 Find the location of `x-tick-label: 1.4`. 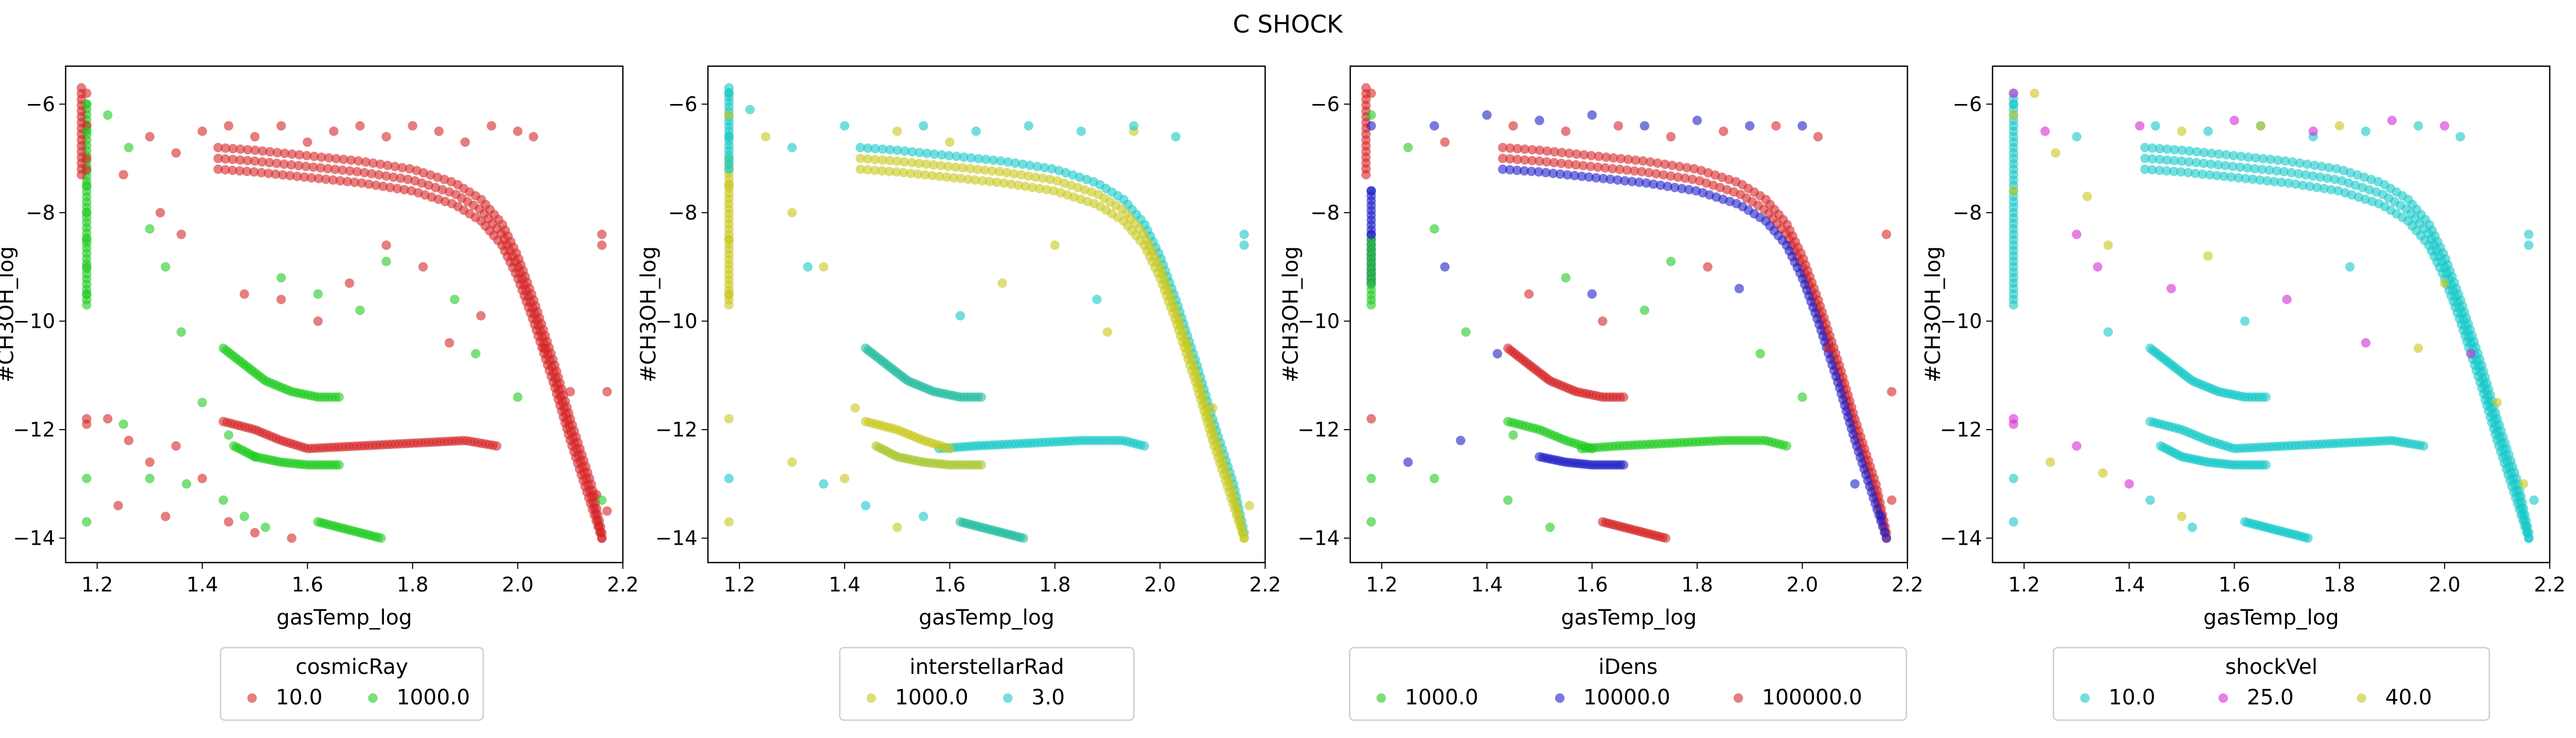

x-tick-label: 1.4 is located at coordinates (1487, 584).